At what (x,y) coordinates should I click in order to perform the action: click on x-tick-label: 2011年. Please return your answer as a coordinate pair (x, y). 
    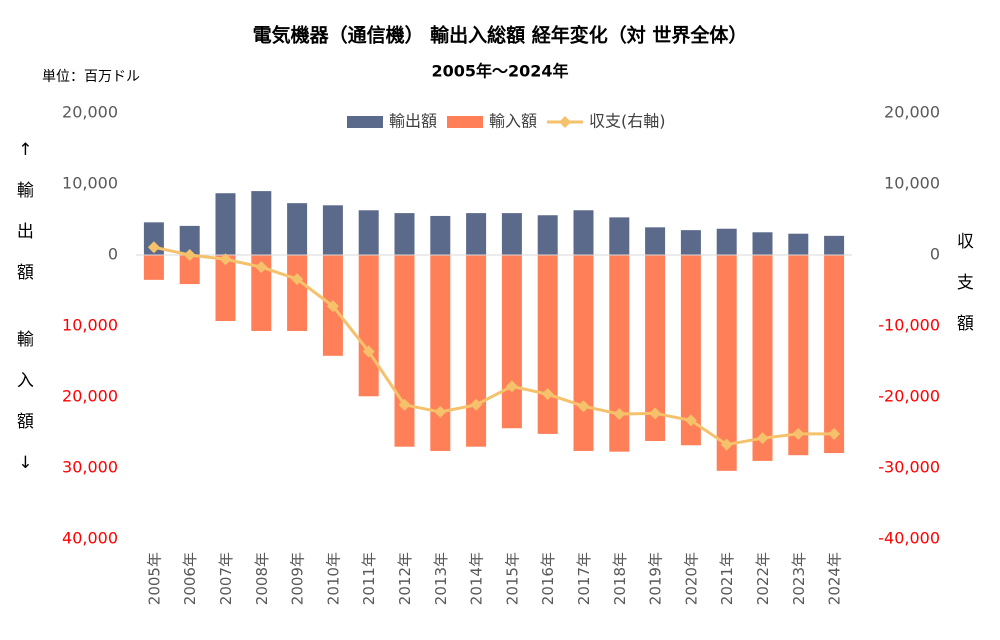
    Looking at the image, I should click on (369, 578).